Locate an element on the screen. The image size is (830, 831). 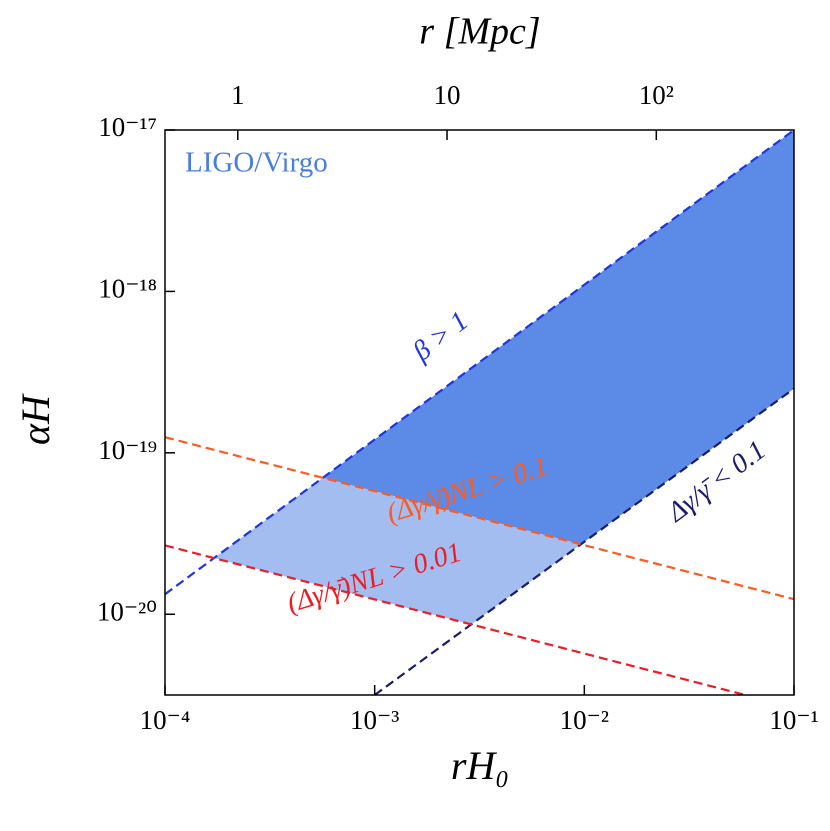
y-tick-label: 10⁻¹⁹ is located at coordinates (127, 450).